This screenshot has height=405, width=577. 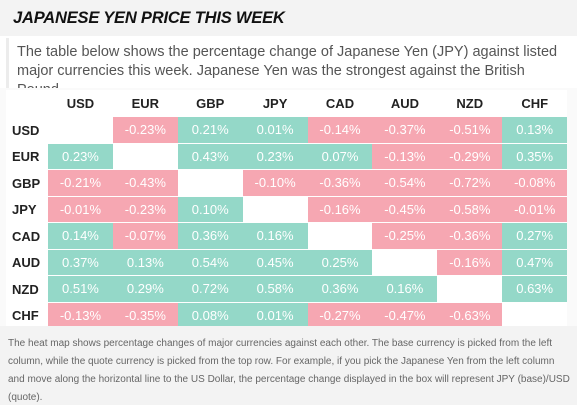 What do you see at coordinates (470, 156) in the screenshot?
I see `heatmap-cell-eur-nzd: -0.29%` at bounding box center [470, 156].